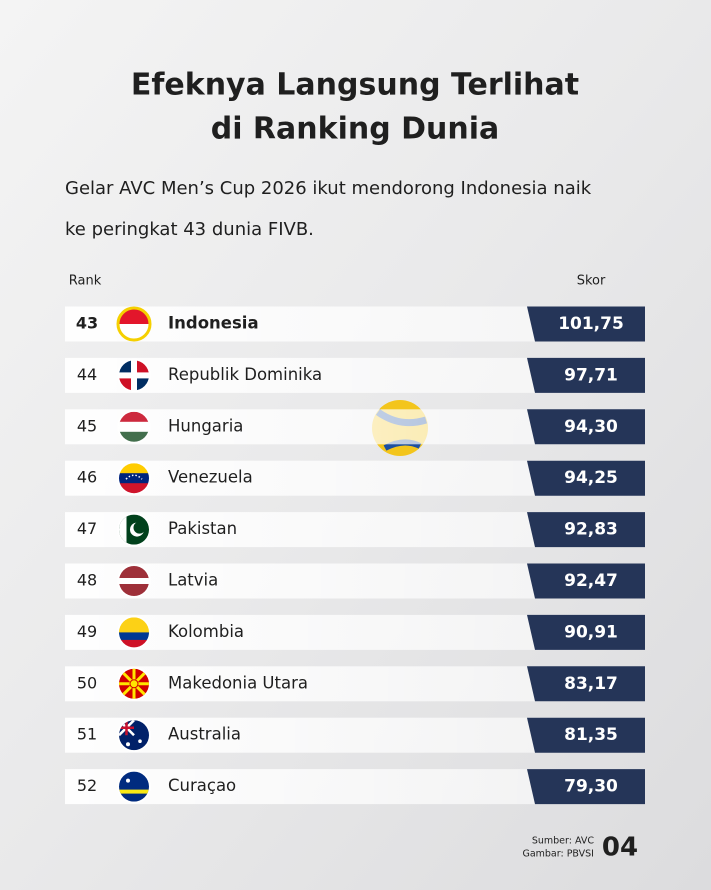 Image resolution: width=711 pixels, height=890 pixels. I want to click on table-row: 43 Indonesia 101,75, so click(355, 324).